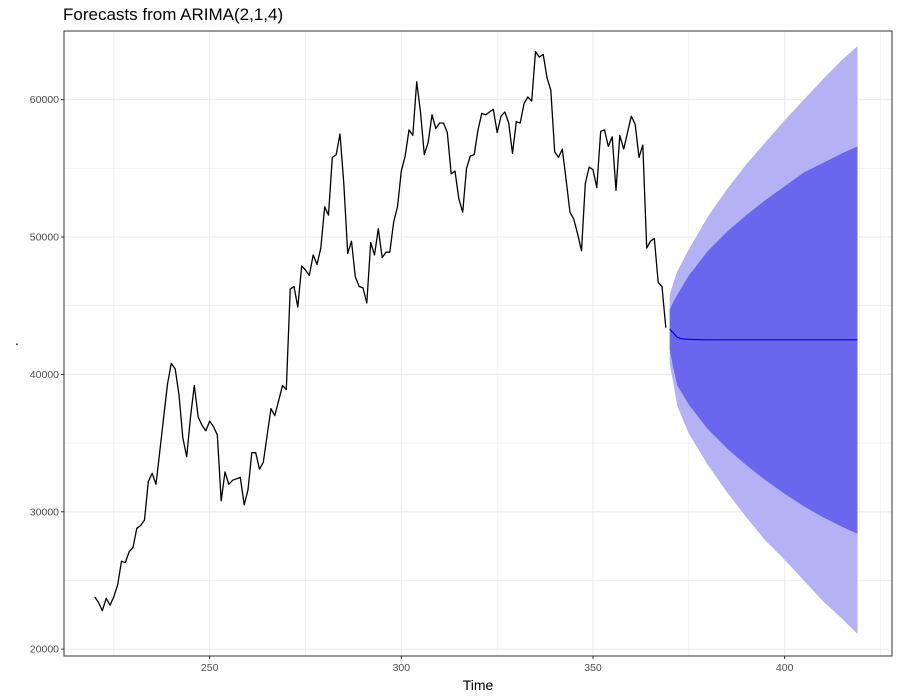  Describe the element at coordinates (44, 375) in the screenshot. I see `y-tick-label: 40000` at that location.